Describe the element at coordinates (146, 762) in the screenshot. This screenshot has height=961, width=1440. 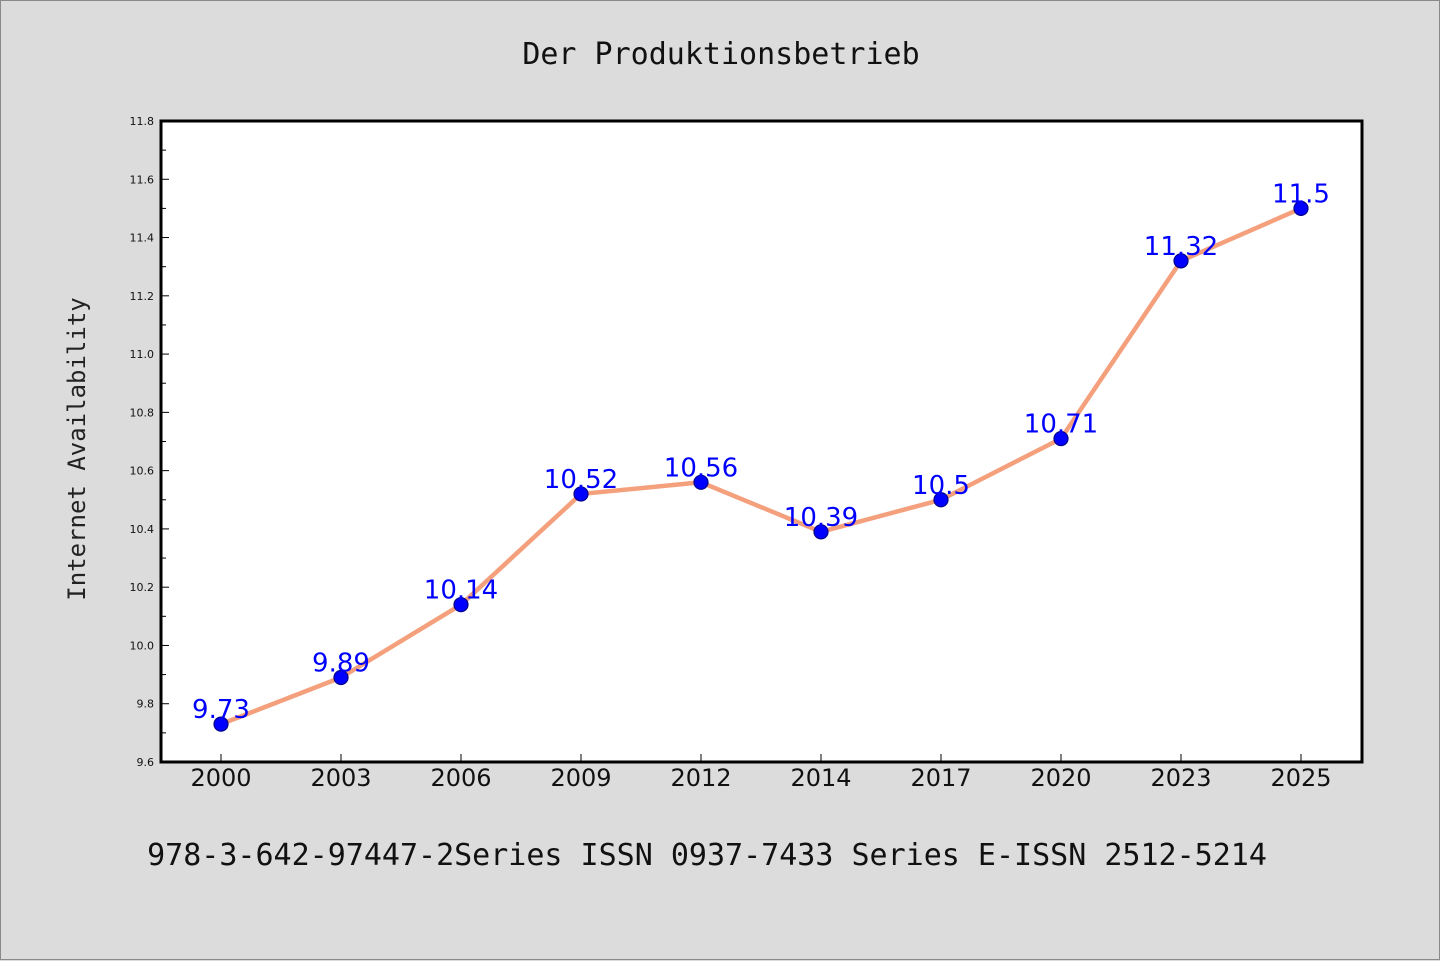
I see `y-tick-label: 9.6` at that location.